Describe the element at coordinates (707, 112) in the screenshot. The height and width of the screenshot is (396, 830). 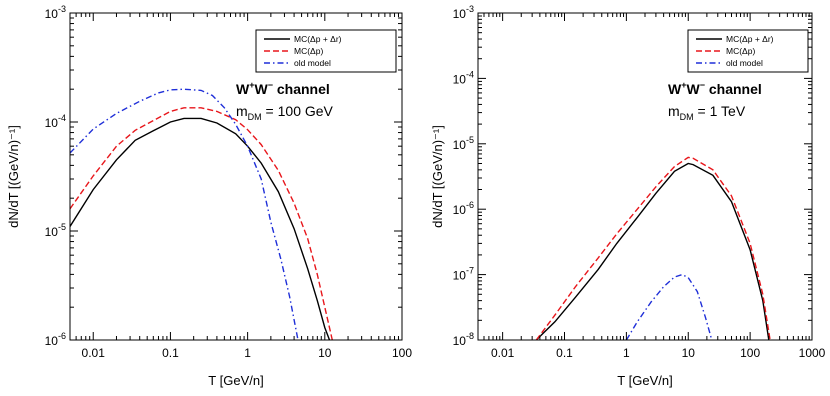
I see `mass-annotation: mDM = 1 TeV` at that location.